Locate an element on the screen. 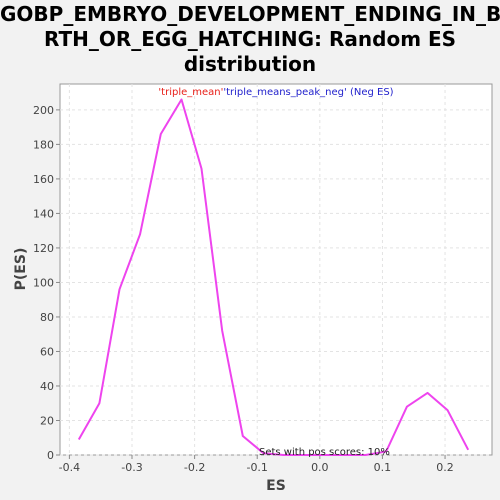 This screenshot has width=500, height=500. x-tick-label: 0.1 is located at coordinates (383, 467).